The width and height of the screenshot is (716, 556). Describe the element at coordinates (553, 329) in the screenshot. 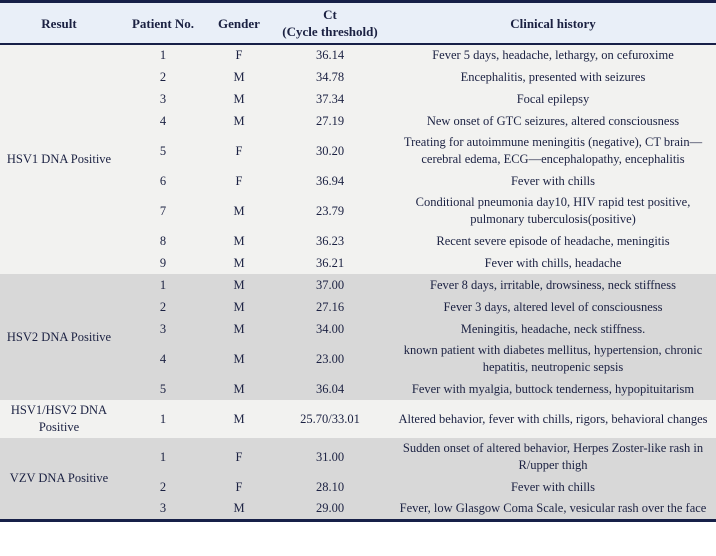

I see `clinical-history-cell: Meningitis, headache, neck stiffness.` at that location.